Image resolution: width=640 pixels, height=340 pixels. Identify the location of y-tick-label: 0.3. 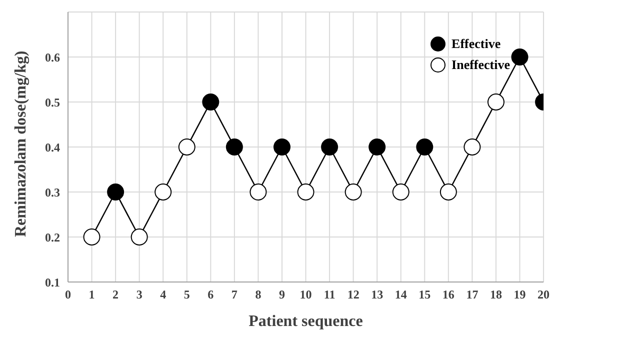
(52, 192).